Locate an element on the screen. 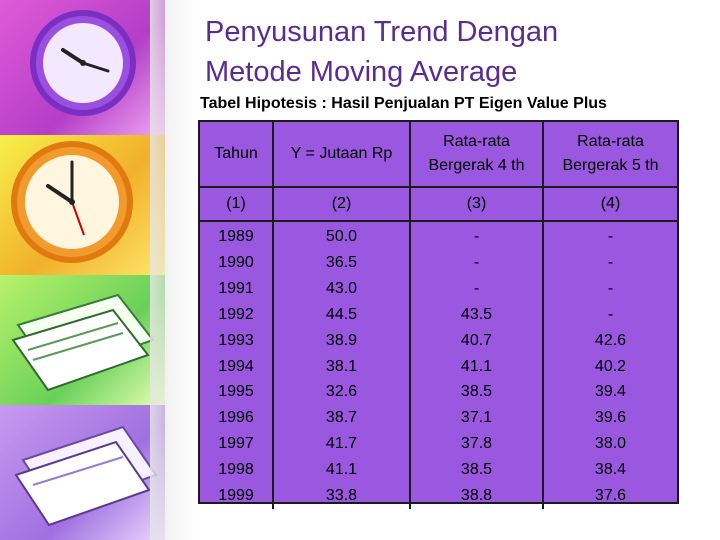  cell-ma4: 40.7 is located at coordinates (477, 340).